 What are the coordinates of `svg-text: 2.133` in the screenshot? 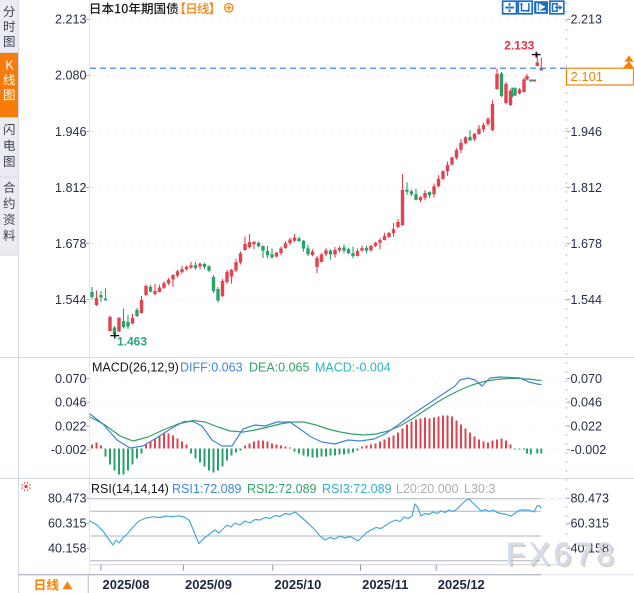 It's located at (519, 46).